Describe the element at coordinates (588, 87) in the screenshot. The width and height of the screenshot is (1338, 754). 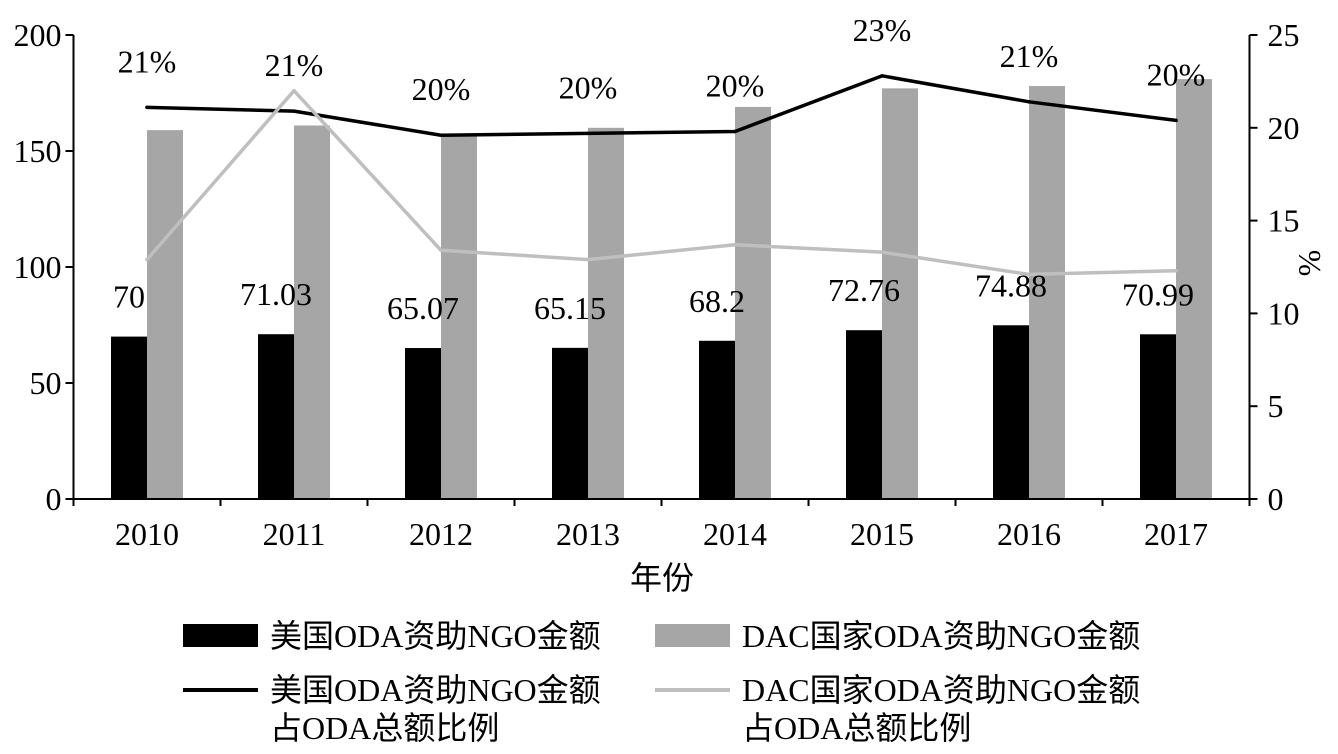
I see `data-label-us-ngo-share-2013: 20%` at that location.